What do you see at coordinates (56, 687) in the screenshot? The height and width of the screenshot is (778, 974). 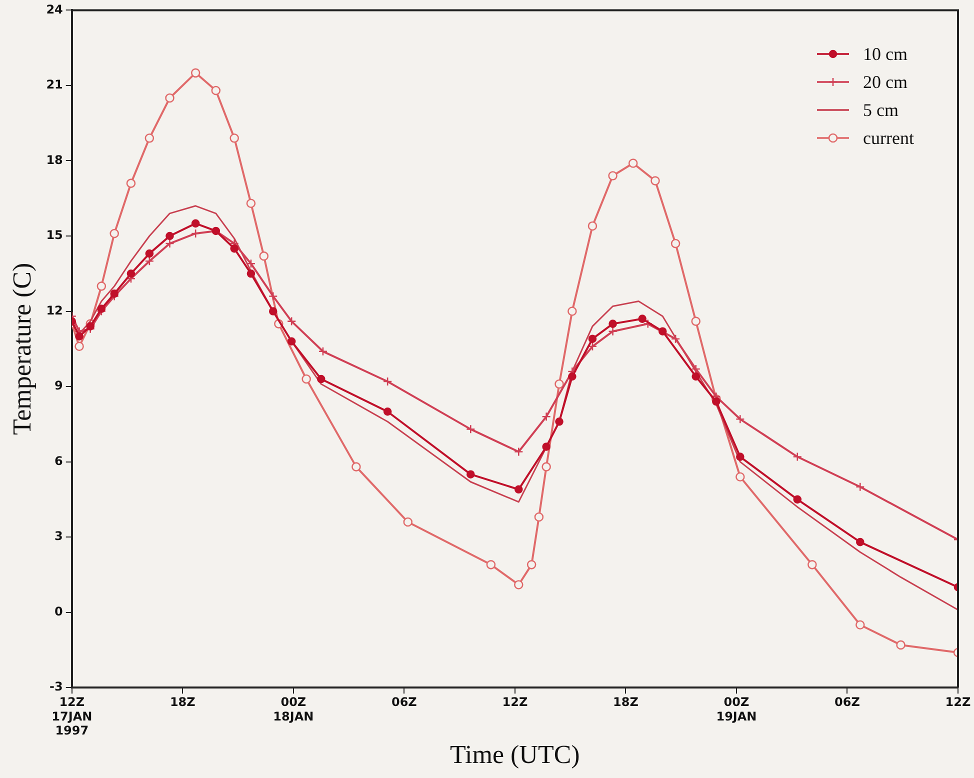 I see `y-tick-label: -3` at bounding box center [56, 687].